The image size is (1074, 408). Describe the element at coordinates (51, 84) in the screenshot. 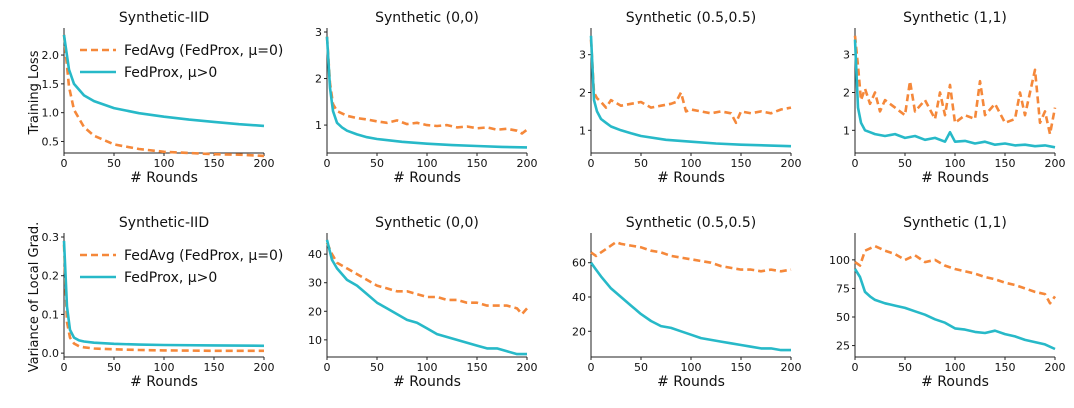

I see `y-tick-label: 1.5` at that location.